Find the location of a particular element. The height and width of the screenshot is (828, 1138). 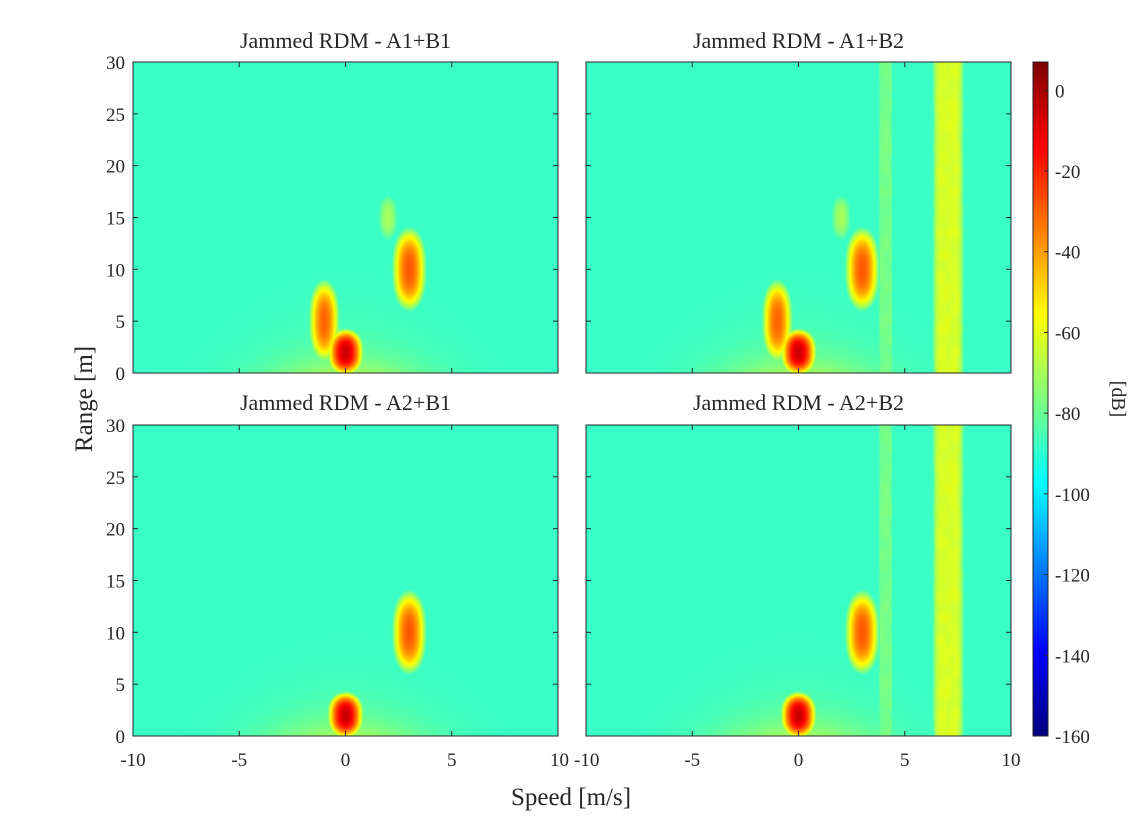

colorbar-tick-label: -100 is located at coordinates (1072, 495).